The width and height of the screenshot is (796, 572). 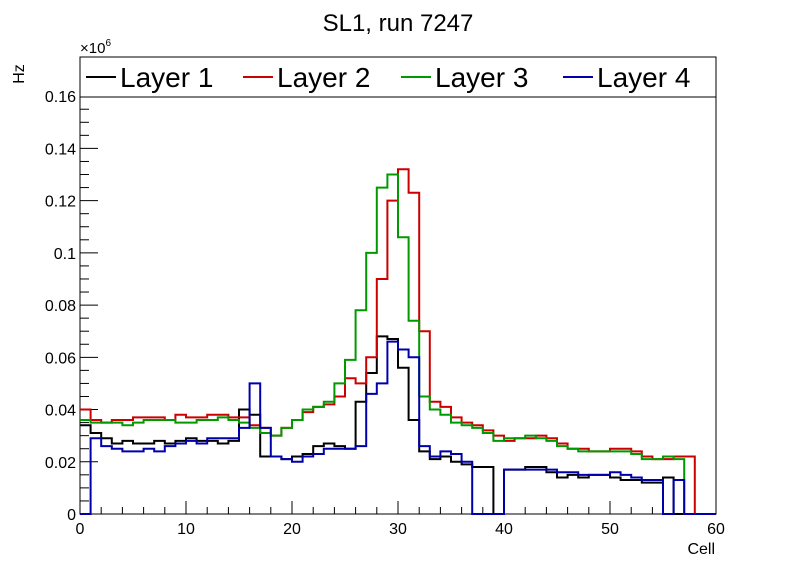 What do you see at coordinates (60, 358) in the screenshot?
I see `y-tick-label: 0.06` at bounding box center [60, 358].